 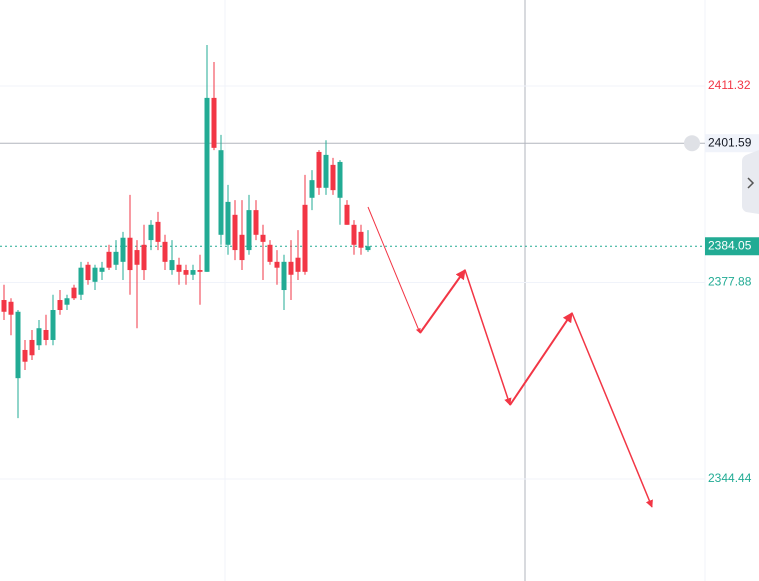 I want to click on crosshair-price-label: 2401.59, so click(x=730, y=142).